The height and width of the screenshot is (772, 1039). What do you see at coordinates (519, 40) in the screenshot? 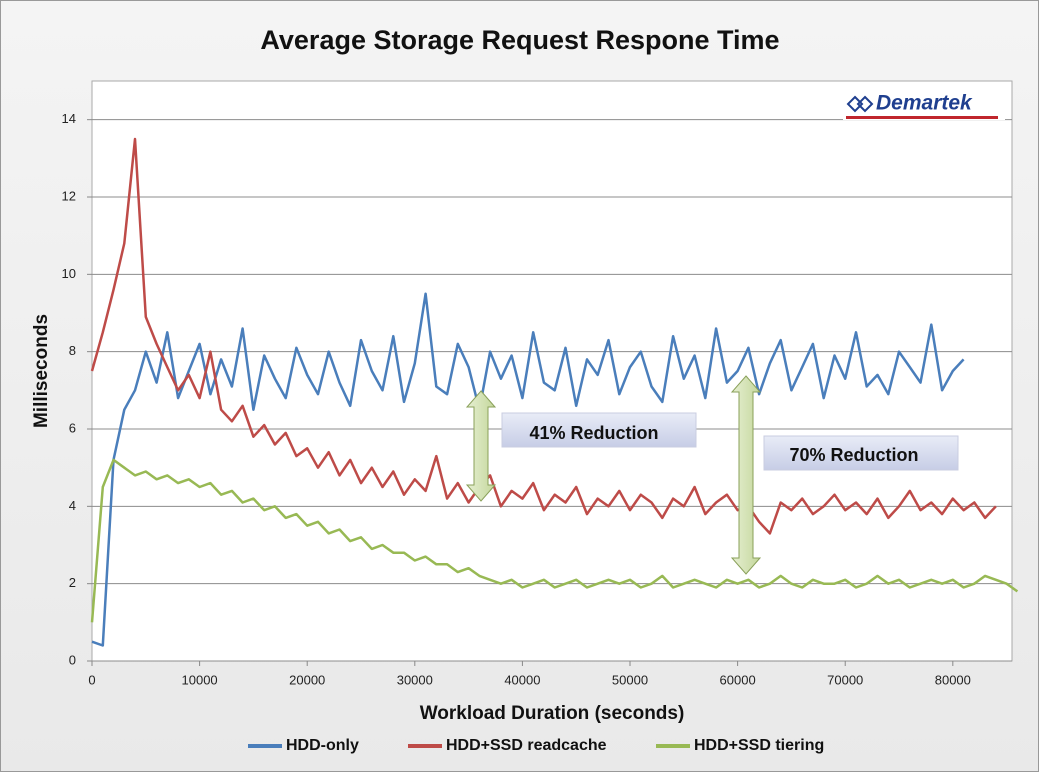
I see `chart-title: Average Storage Request Respone Time` at bounding box center [519, 40].